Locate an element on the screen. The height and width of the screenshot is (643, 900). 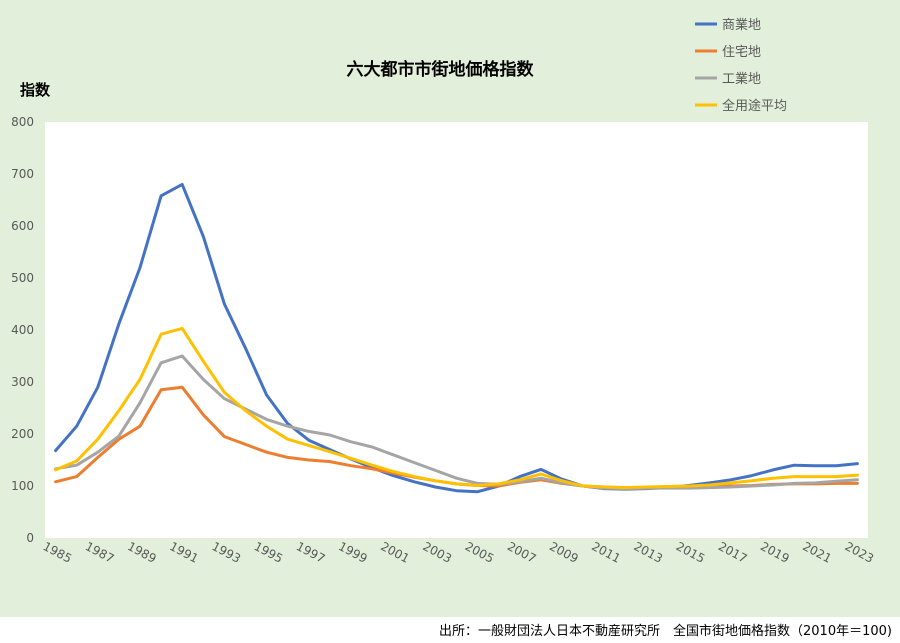
x-tick-label: 2017 is located at coordinates (733, 552).